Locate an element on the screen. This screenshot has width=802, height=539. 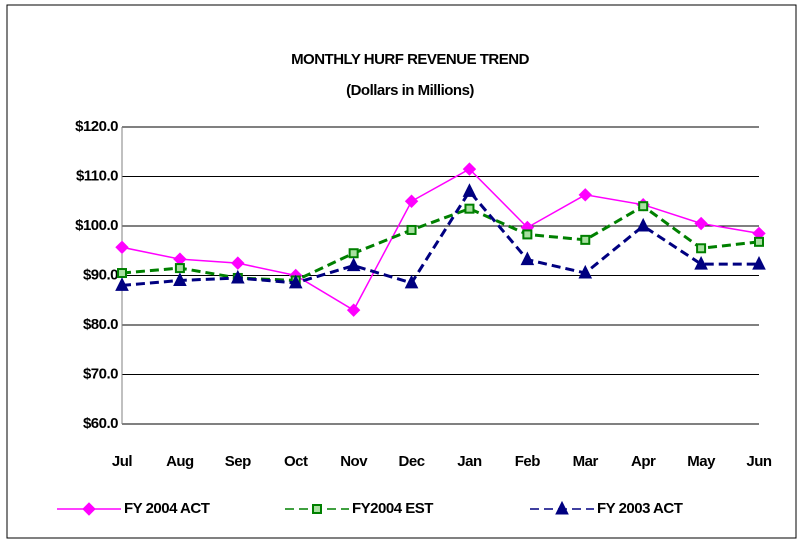
x-tick-label: Jun is located at coordinates (759, 461).